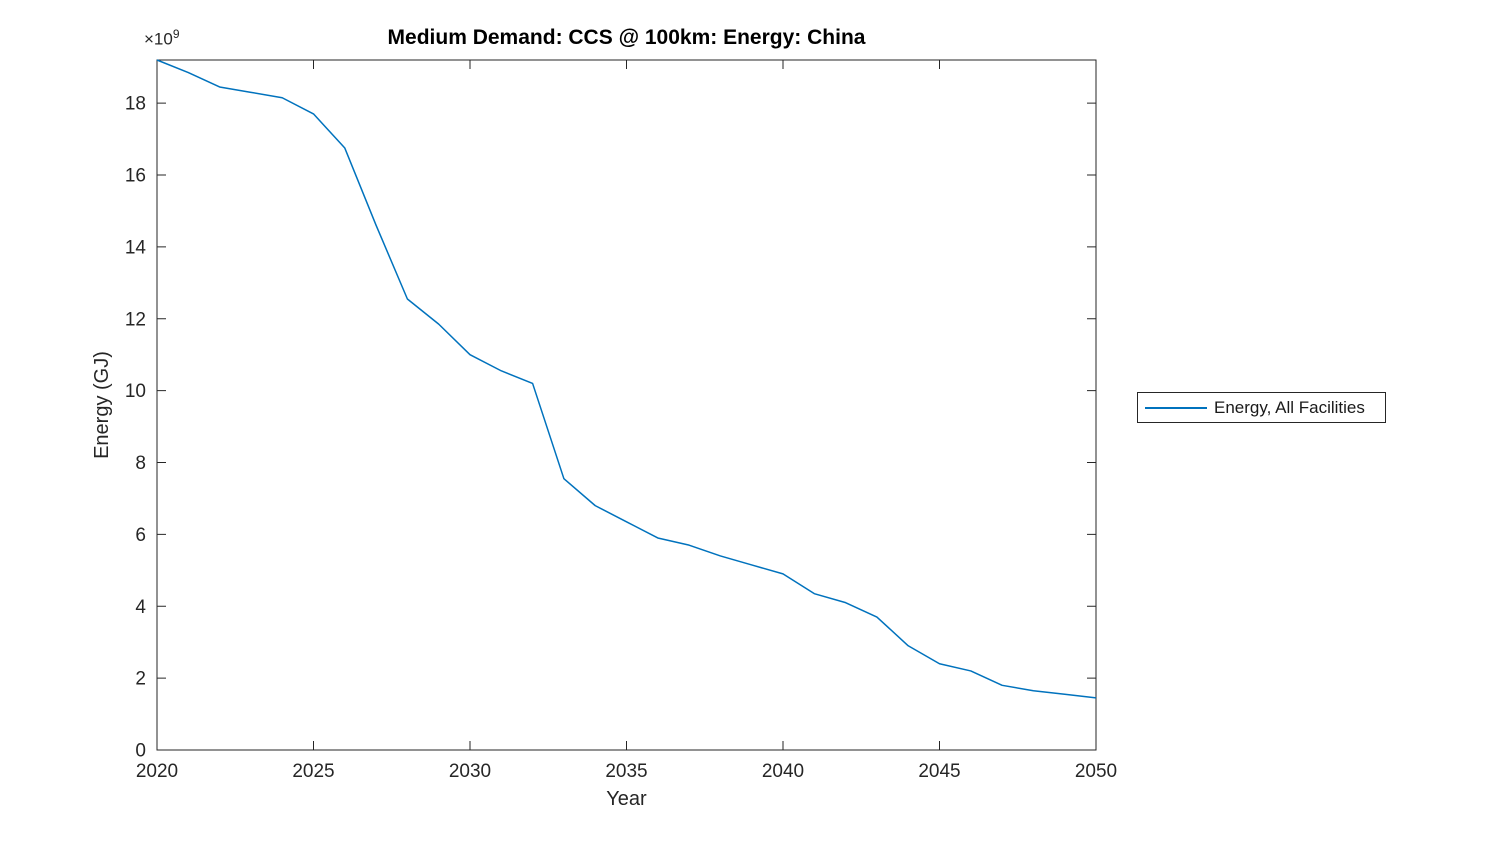 Image resolution: width=1500 pixels, height=844 pixels. What do you see at coordinates (135, 176) in the screenshot?
I see `y-tick-label: 16` at bounding box center [135, 176].